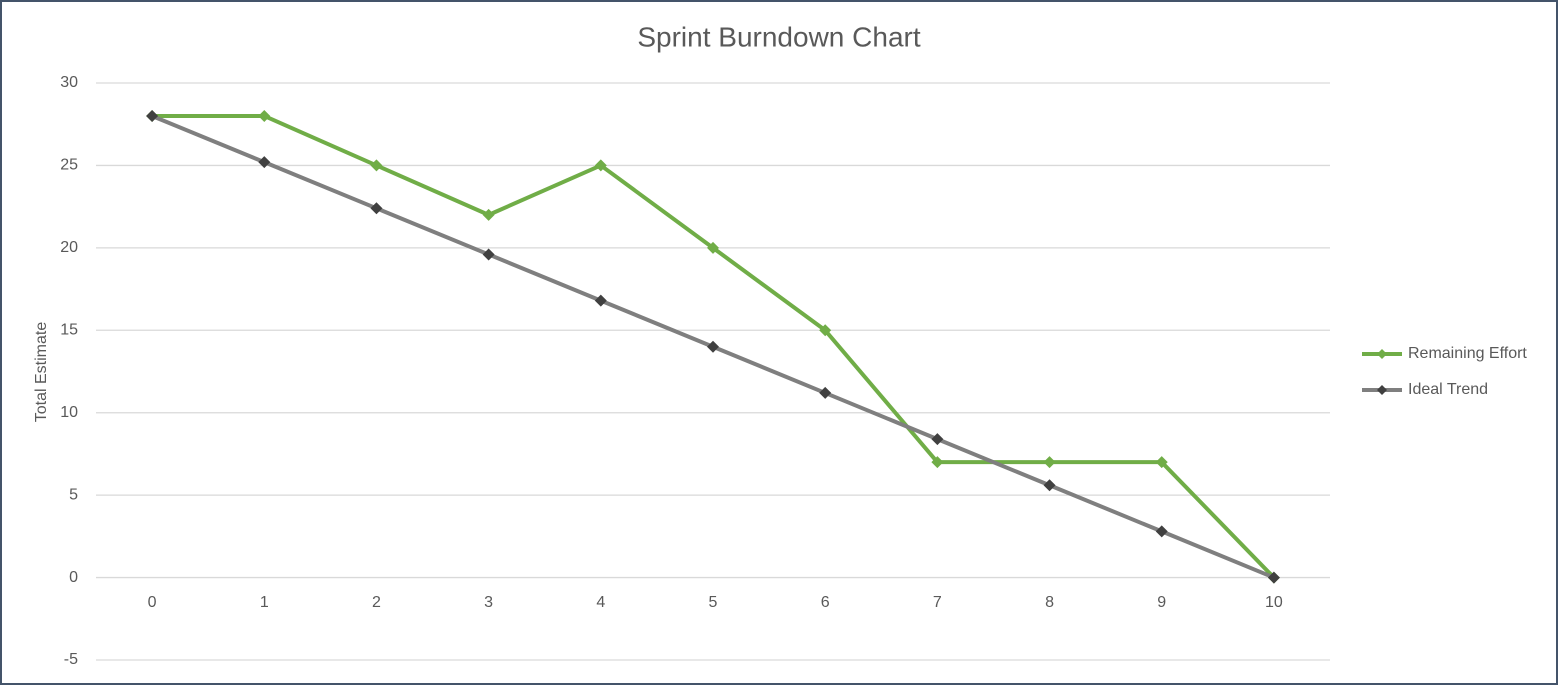 This screenshot has width=1558, height=685. What do you see at coordinates (1049, 602) in the screenshot?
I see `x-tick-label: 8` at bounding box center [1049, 602].